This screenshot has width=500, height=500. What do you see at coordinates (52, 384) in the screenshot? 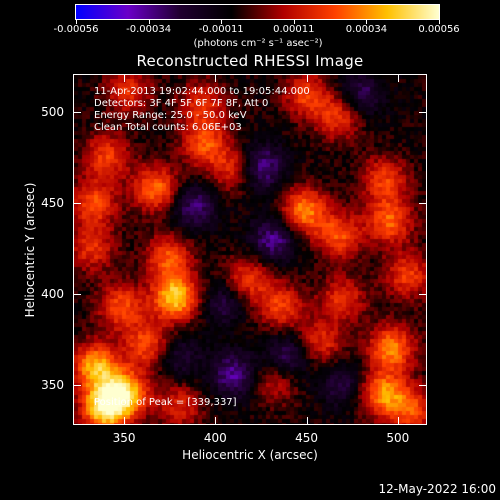
I see `y-tick-label: 350` at bounding box center [52, 384].